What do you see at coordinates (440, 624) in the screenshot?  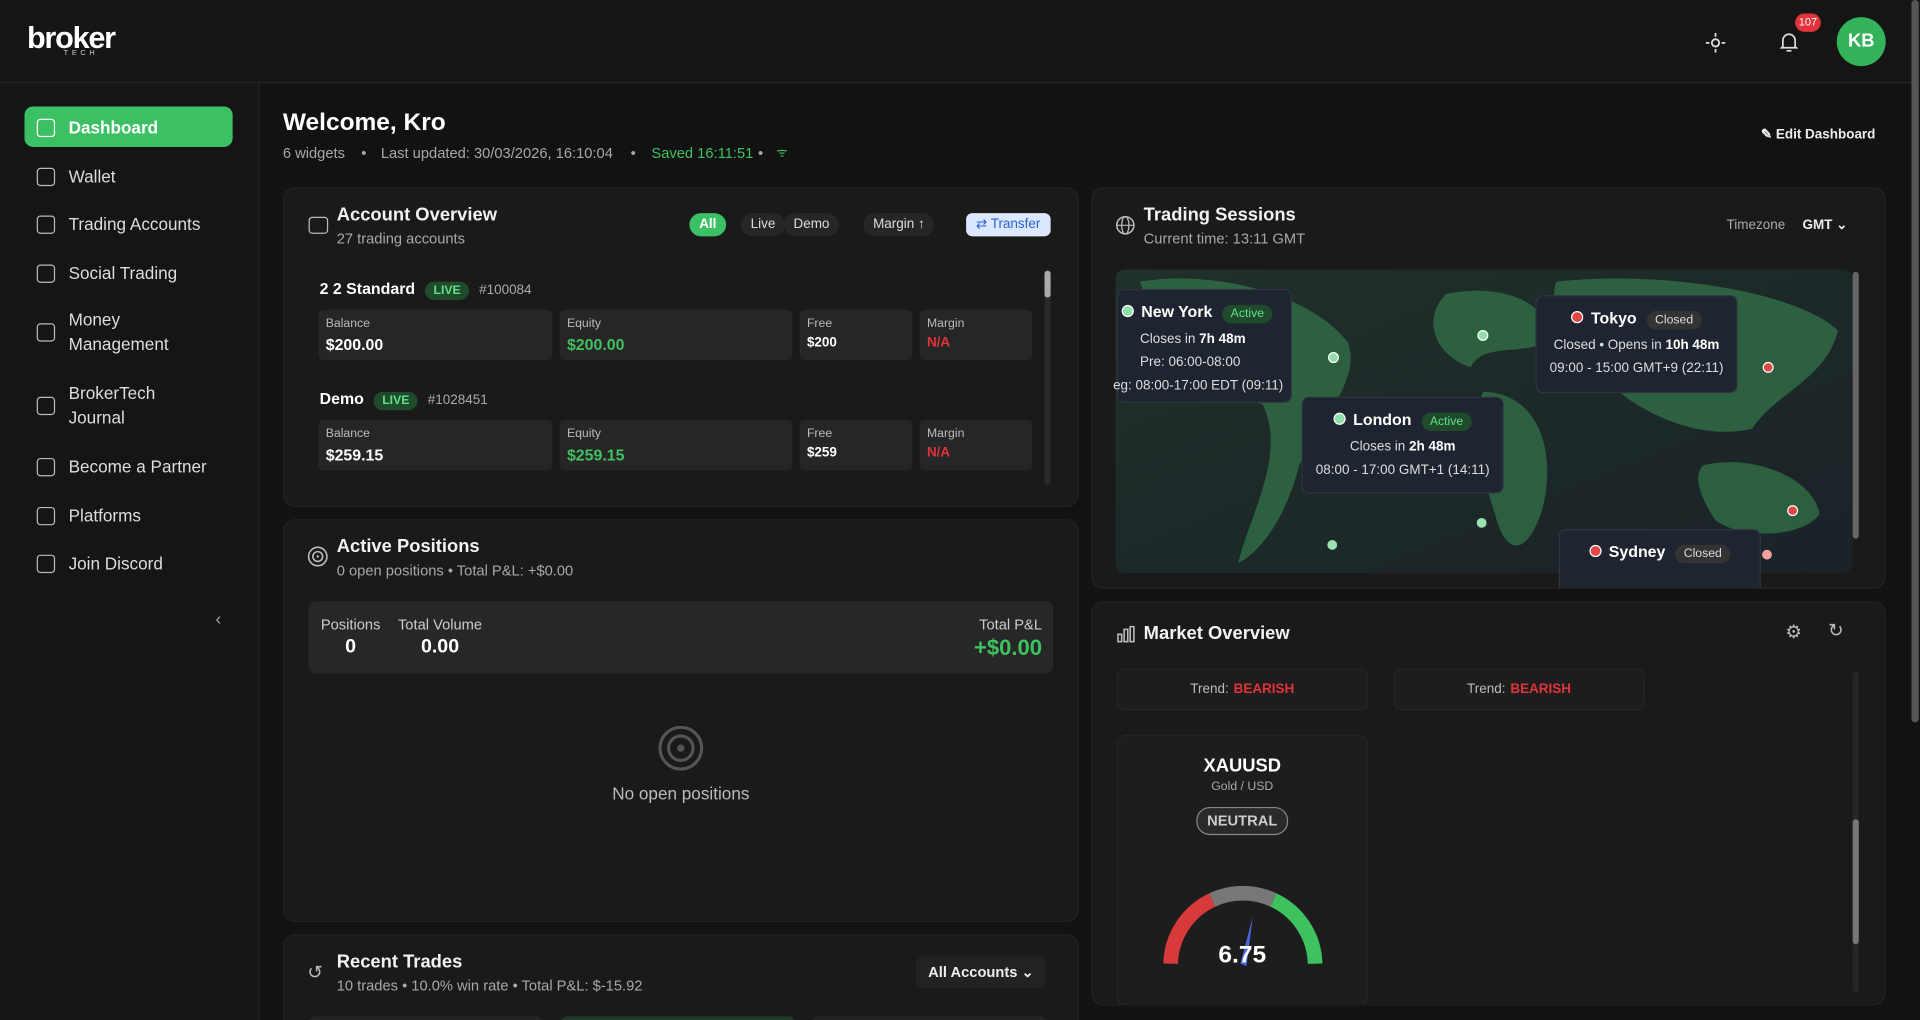 I see `stat-label: Total Volume` at bounding box center [440, 624].